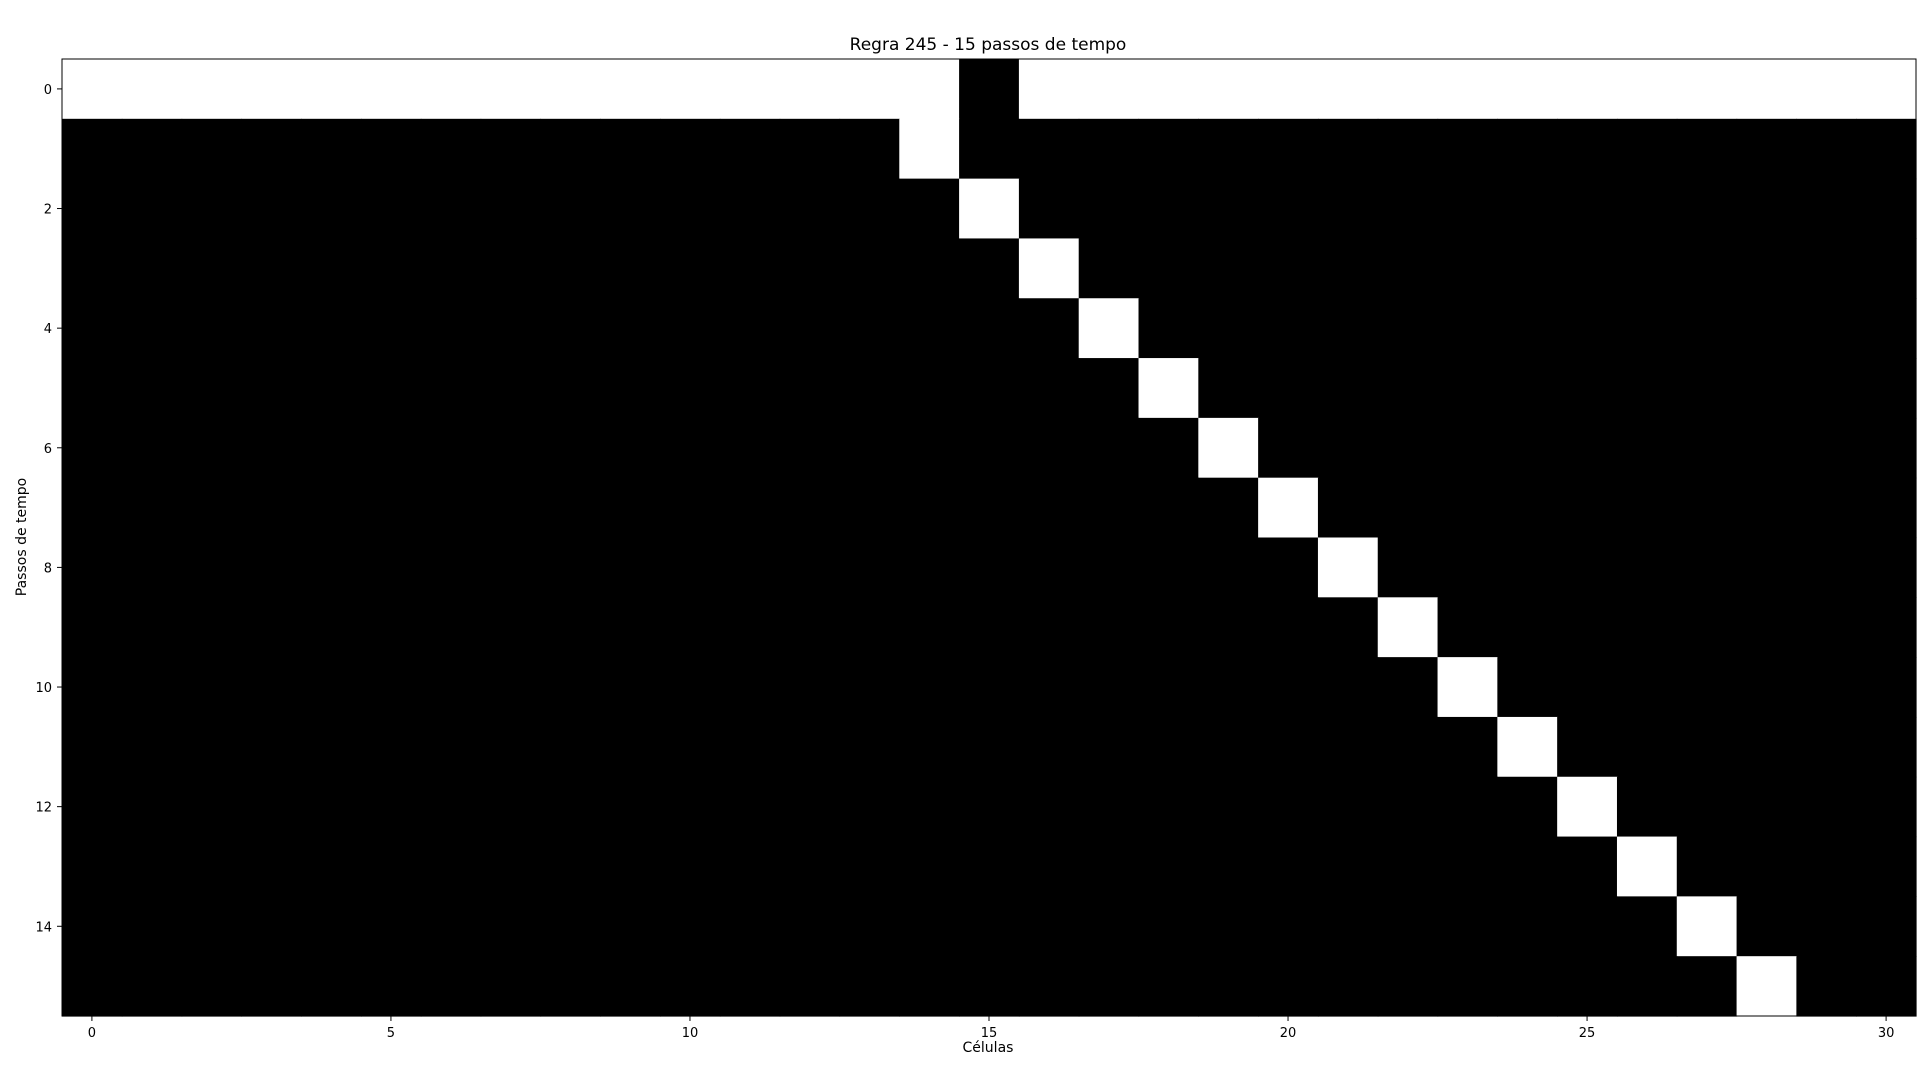 Image resolution: width=1920 pixels, height=1080 pixels. What do you see at coordinates (869, 866) in the screenshot?
I see `cell-r13-c13` at bounding box center [869, 866].